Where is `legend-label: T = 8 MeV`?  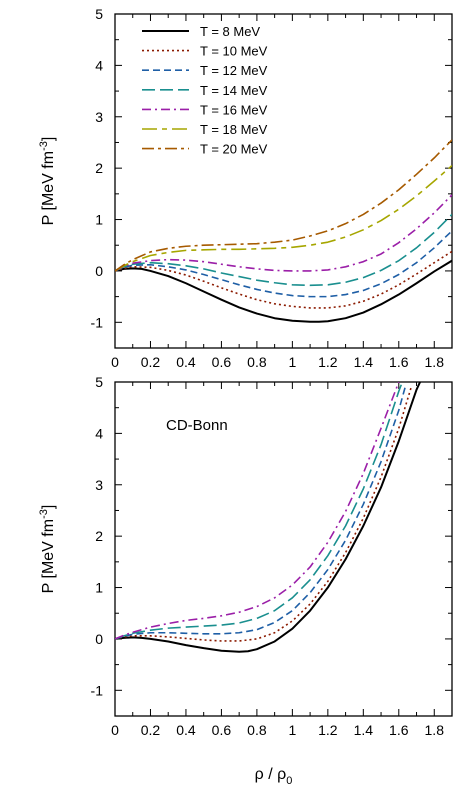
legend-label: T = 8 MeV is located at coordinates (230, 31).